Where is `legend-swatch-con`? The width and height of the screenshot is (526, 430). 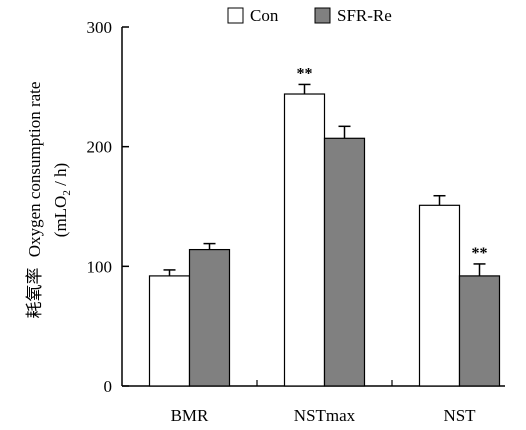 legend-swatch-con is located at coordinates (235, 15).